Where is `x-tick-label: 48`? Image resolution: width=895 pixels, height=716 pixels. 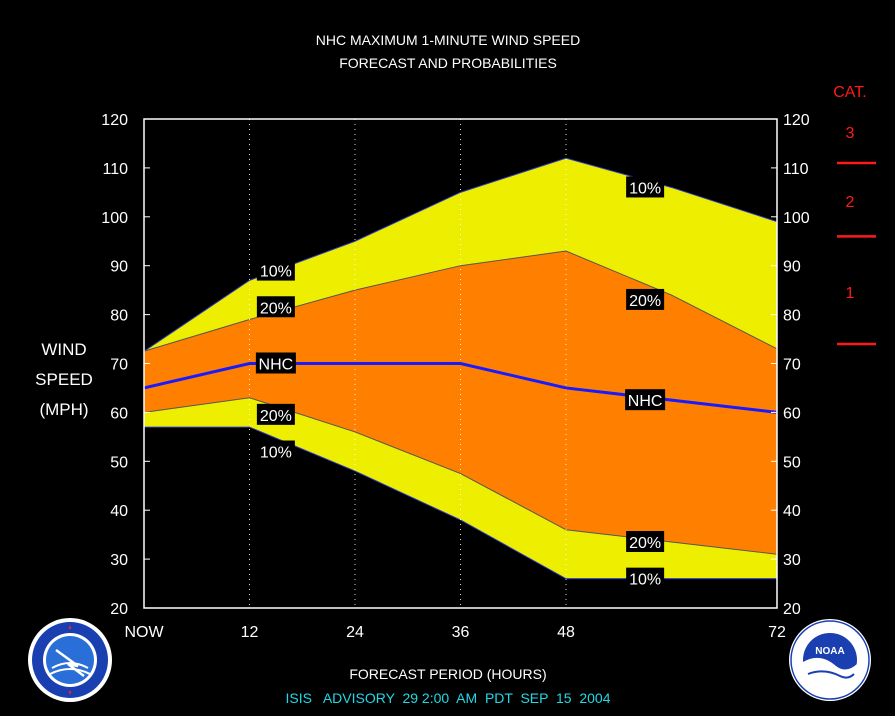 x-tick-label: 48 is located at coordinates (566, 632).